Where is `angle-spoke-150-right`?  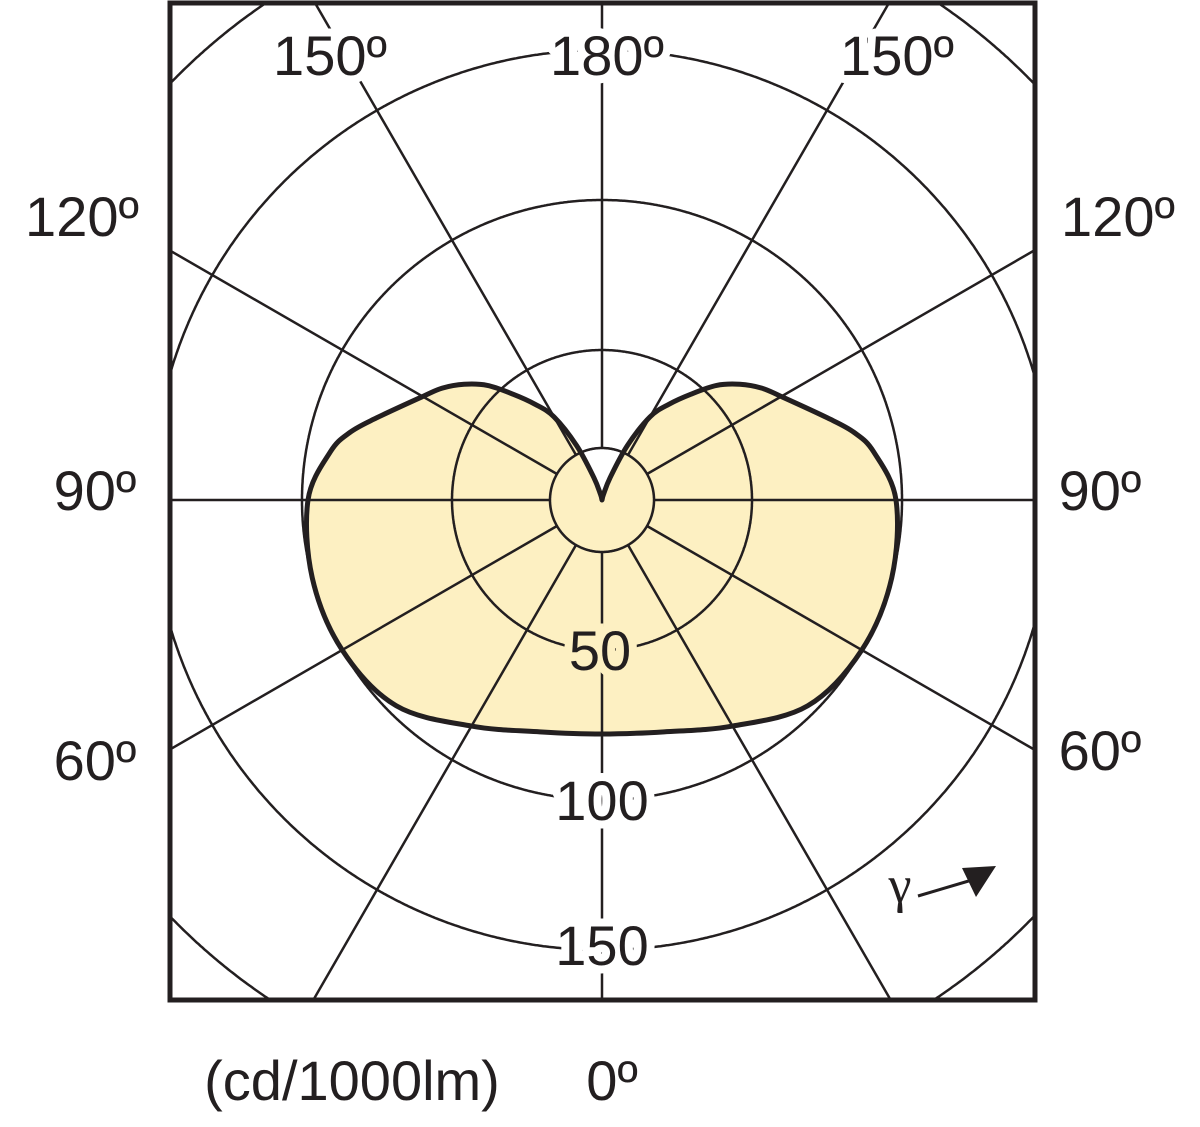 angle-spoke-150-right is located at coordinates (758, 229).